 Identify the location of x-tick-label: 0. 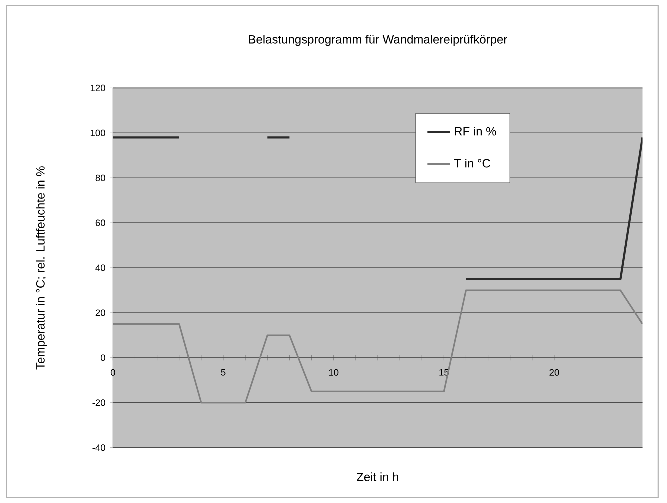
(113, 372).